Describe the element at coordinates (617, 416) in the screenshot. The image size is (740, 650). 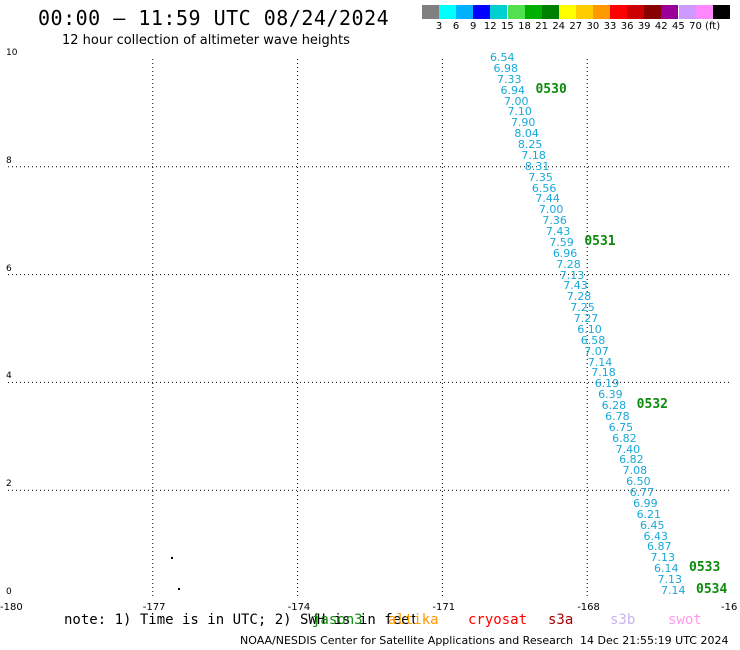
I see `wave-height-value: 6.78` at that location.